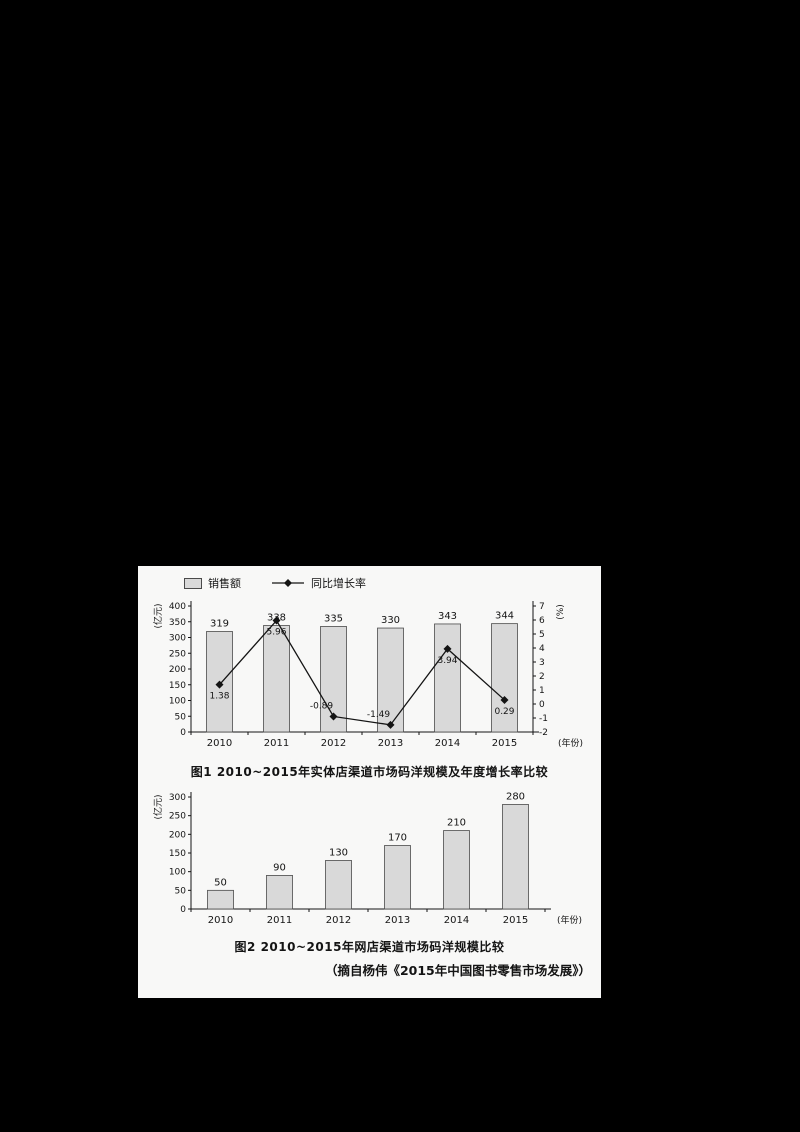 This screenshot has width=800, height=1132. I want to click on svg-text: -1, so click(543, 719).